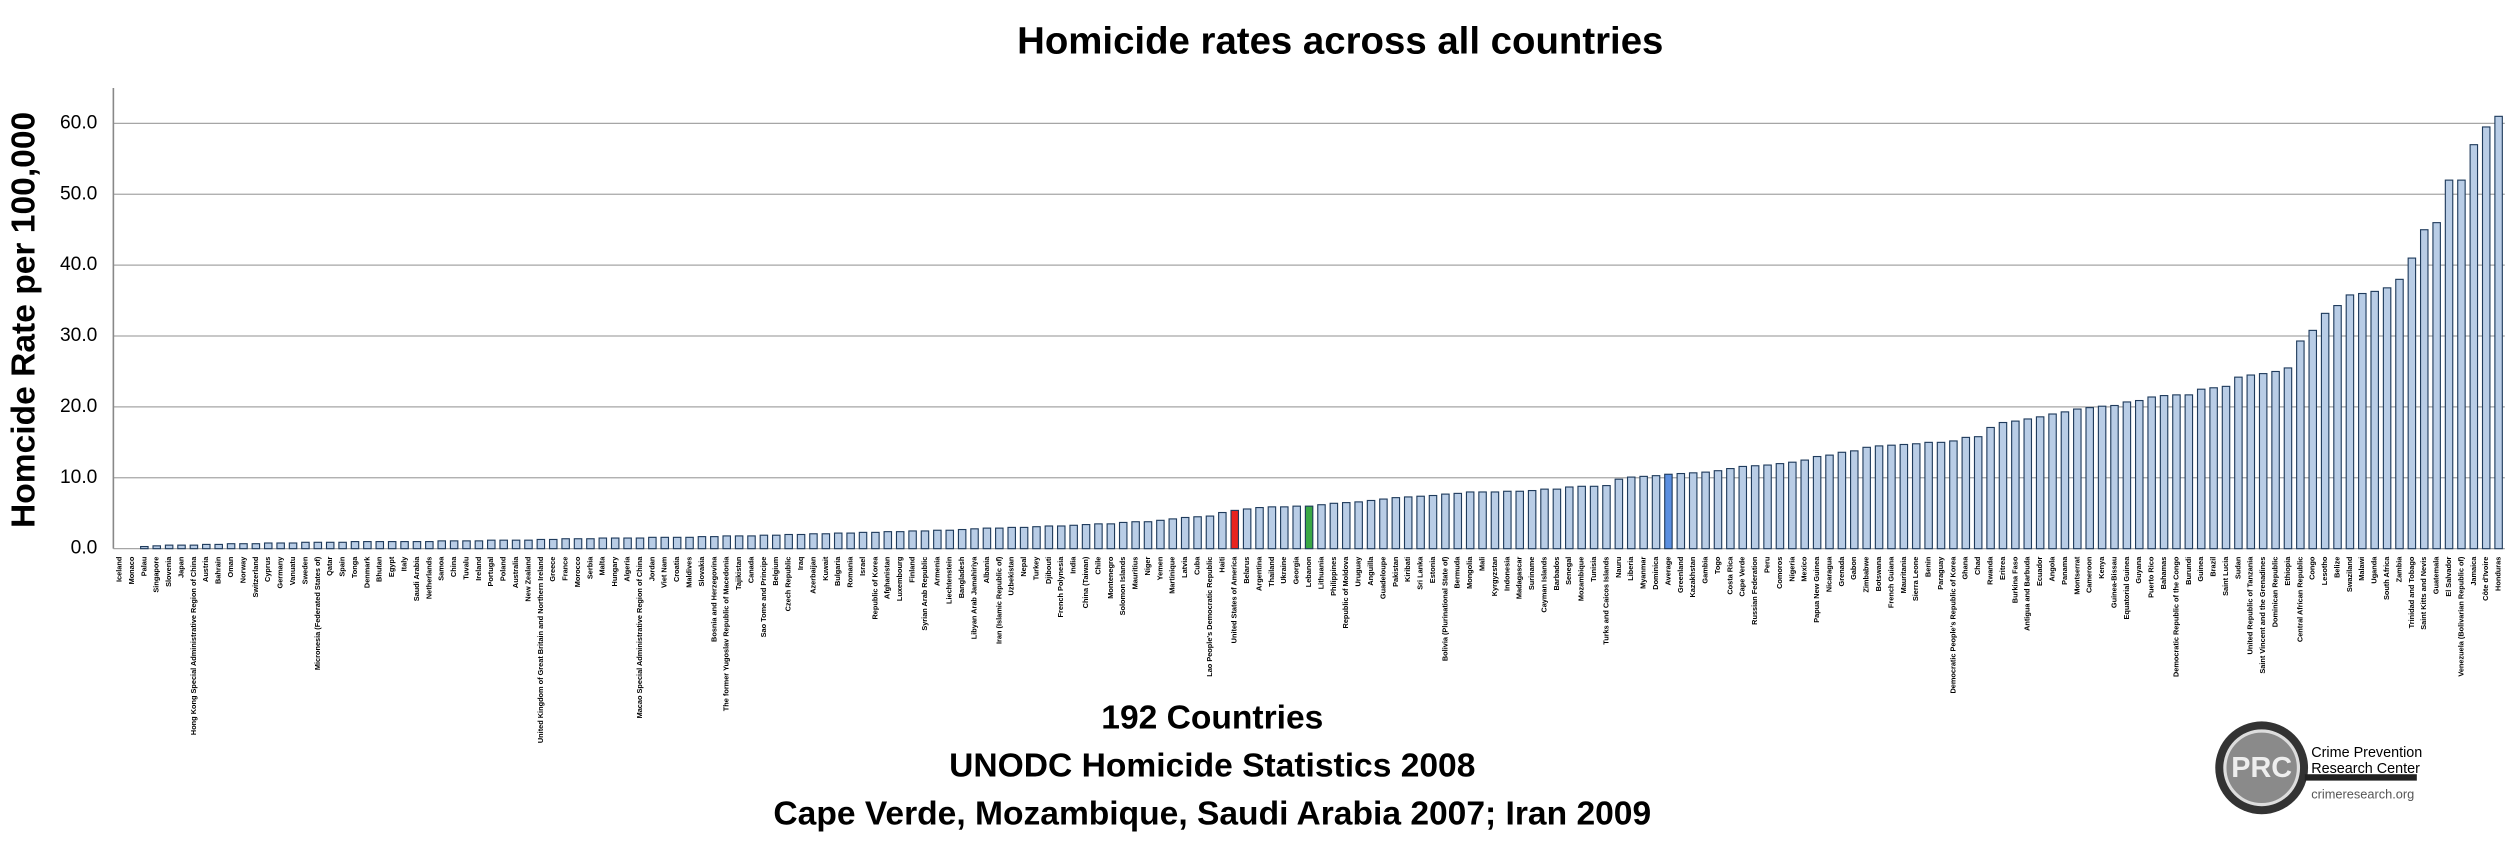 The width and height of the screenshot is (2511, 843). What do you see at coordinates (1172, 575) in the screenshot?
I see `x-tick-label: Martinique` at bounding box center [1172, 575].